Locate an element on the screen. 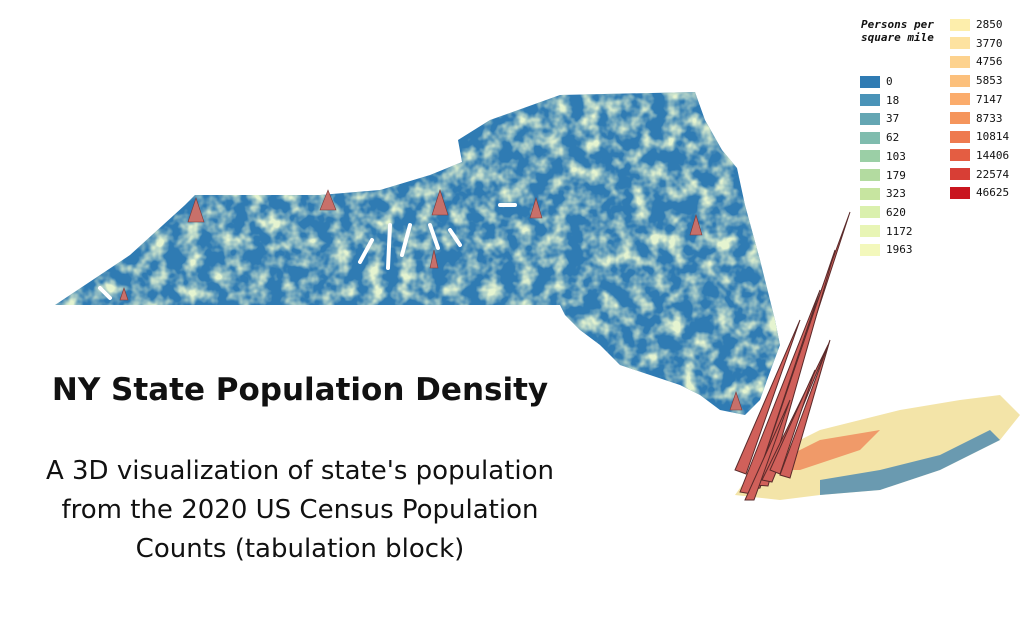 The height and width of the screenshot is (621, 1024). legend-label: 4756 is located at coordinates (989, 62).